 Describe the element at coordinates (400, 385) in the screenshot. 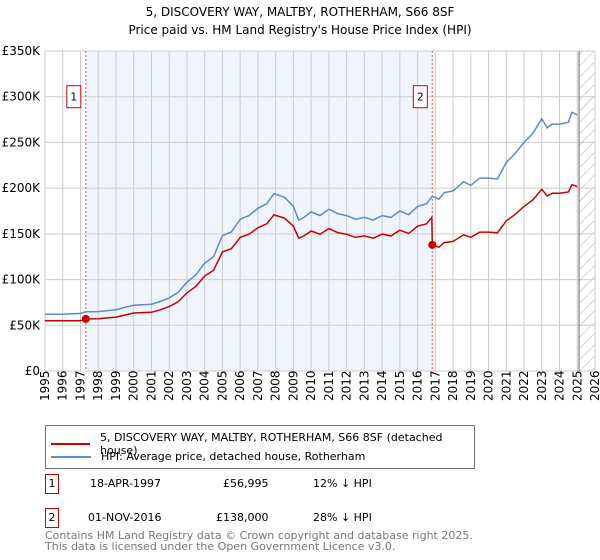

I see `x-tick-label: 2015` at that location.